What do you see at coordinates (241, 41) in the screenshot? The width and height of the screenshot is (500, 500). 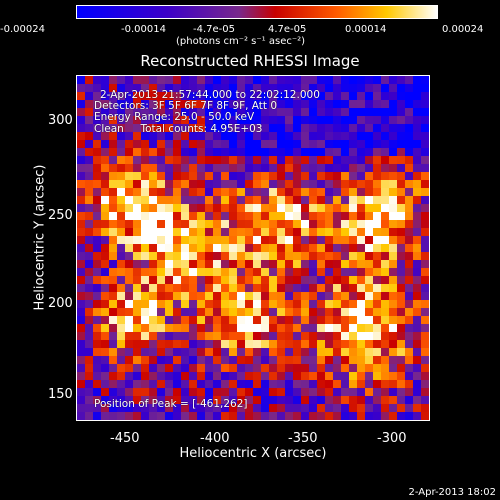 I see `colorbar-unit-label: (photons cm⁻² s⁻¹ asec⁻²)` at bounding box center [241, 41].